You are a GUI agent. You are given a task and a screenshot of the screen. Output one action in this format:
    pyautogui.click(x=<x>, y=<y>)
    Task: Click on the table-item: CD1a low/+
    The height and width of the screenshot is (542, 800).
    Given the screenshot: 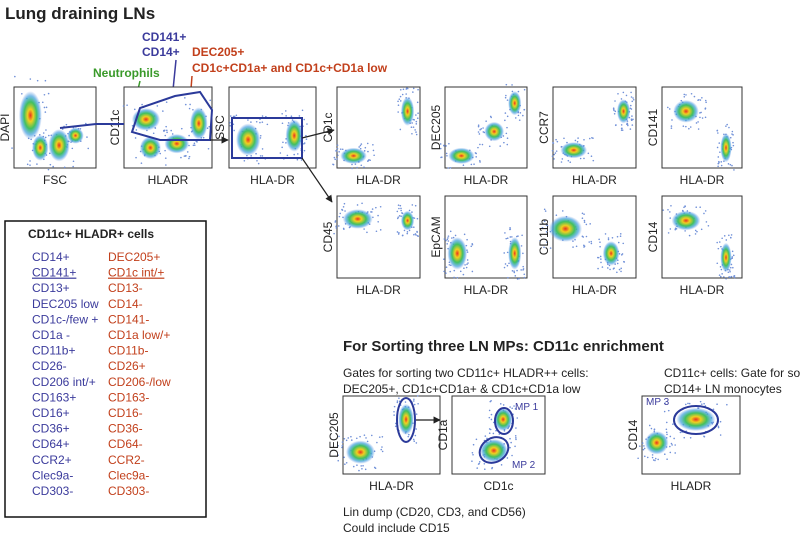 What is the action you would take?
    pyautogui.click(x=139, y=335)
    